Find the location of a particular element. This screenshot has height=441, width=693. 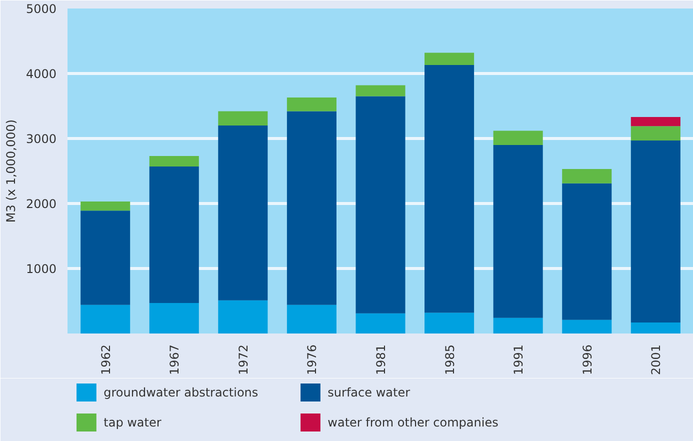

y-tick-label: 4000 is located at coordinates (41, 74).